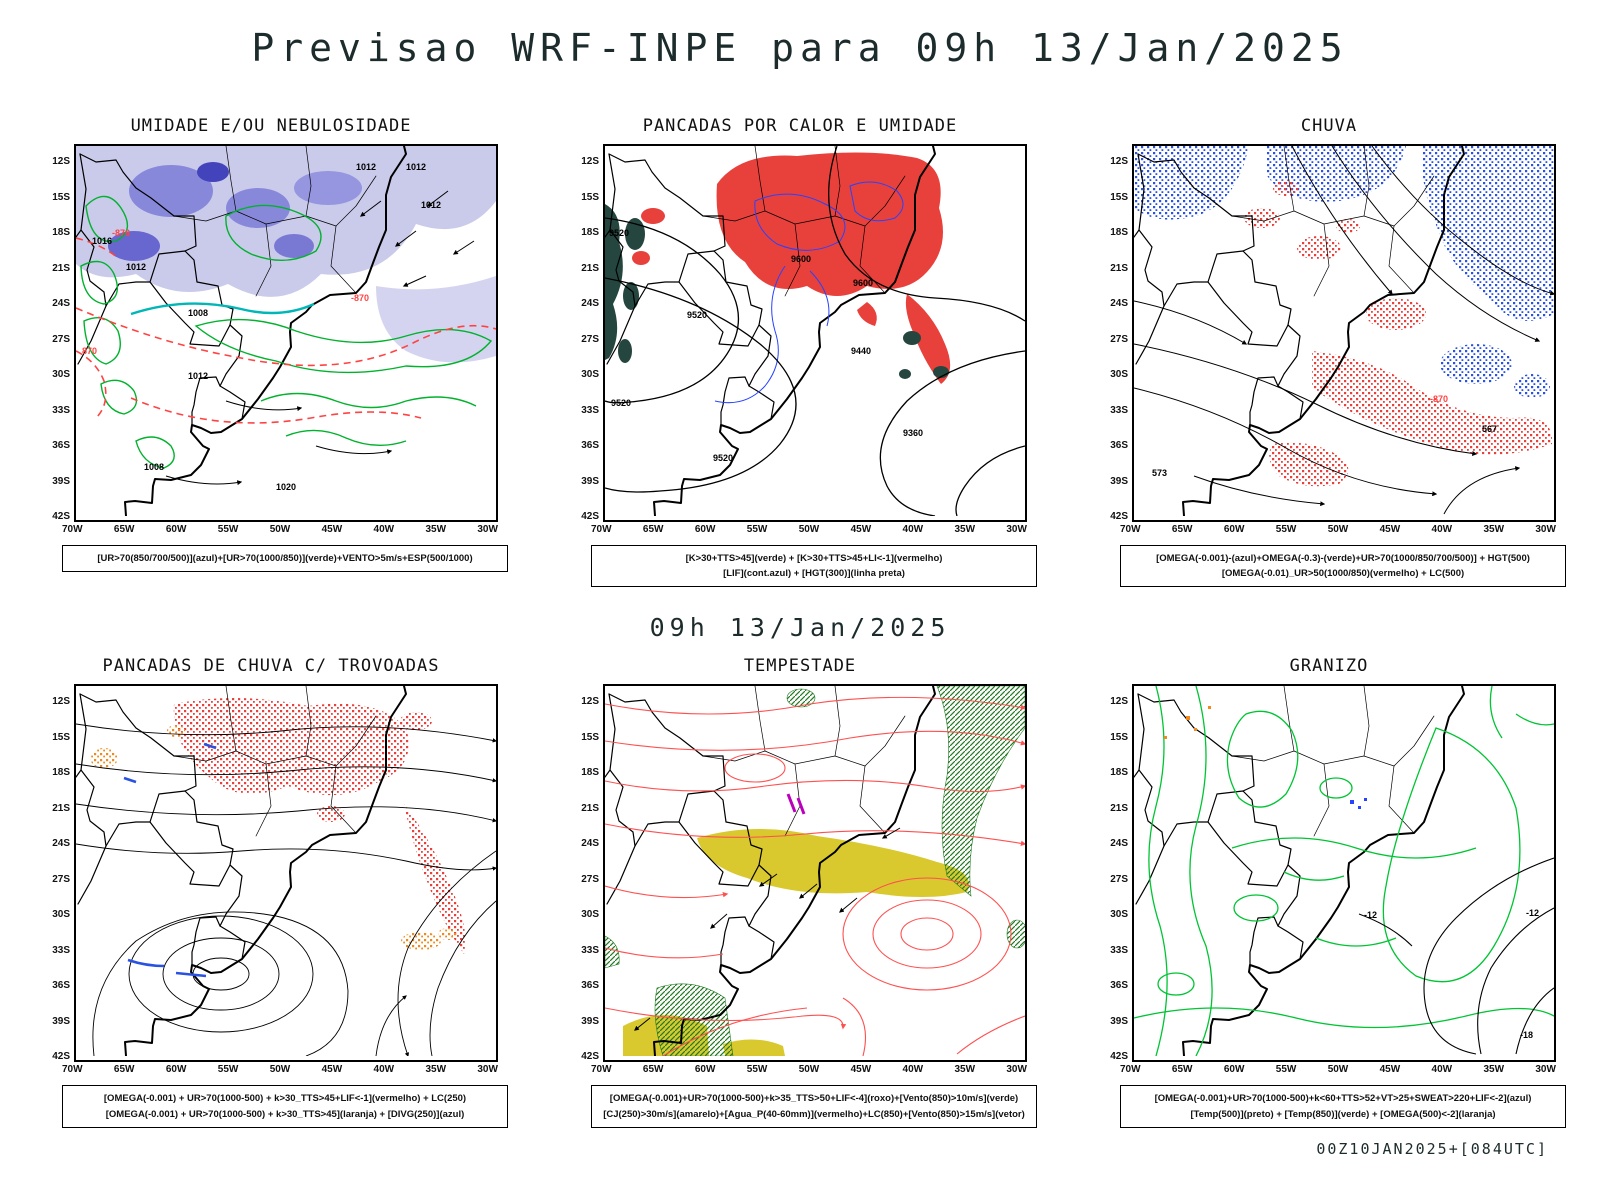 This screenshot has height=1200, width=1600. Describe the element at coordinates (271, 666) in the screenshot. I see `panel-title-trovoadas: PANCADAS DE CHUVA C/ TROVOADAS` at that location.